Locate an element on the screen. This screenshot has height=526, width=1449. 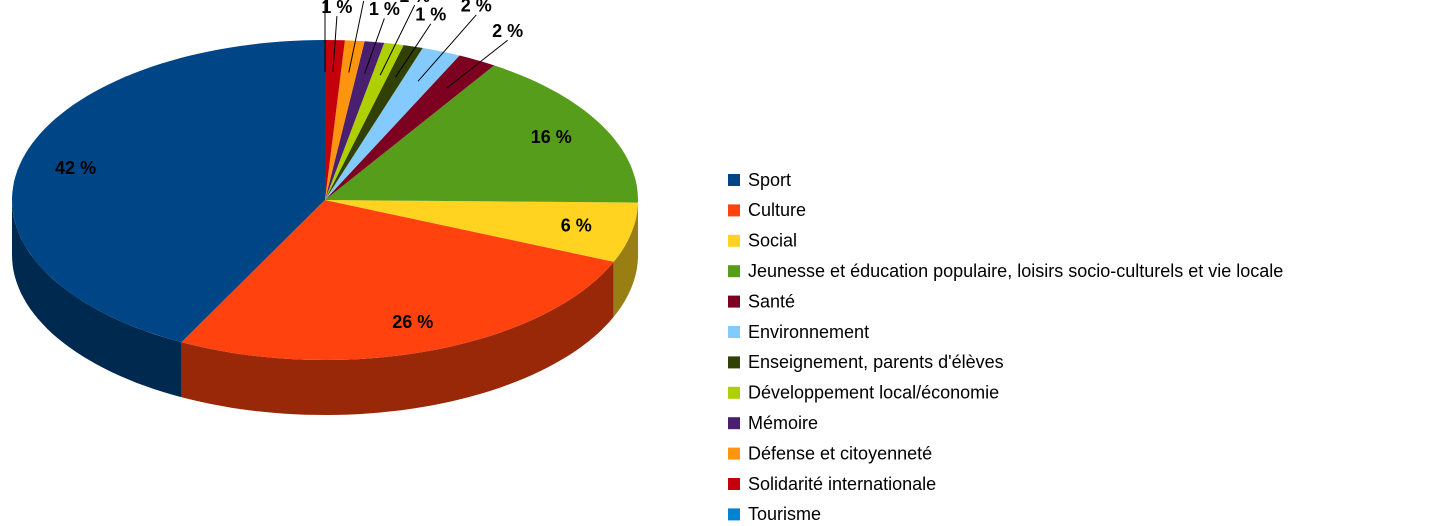
legend-label: Environnement is located at coordinates (808, 332).